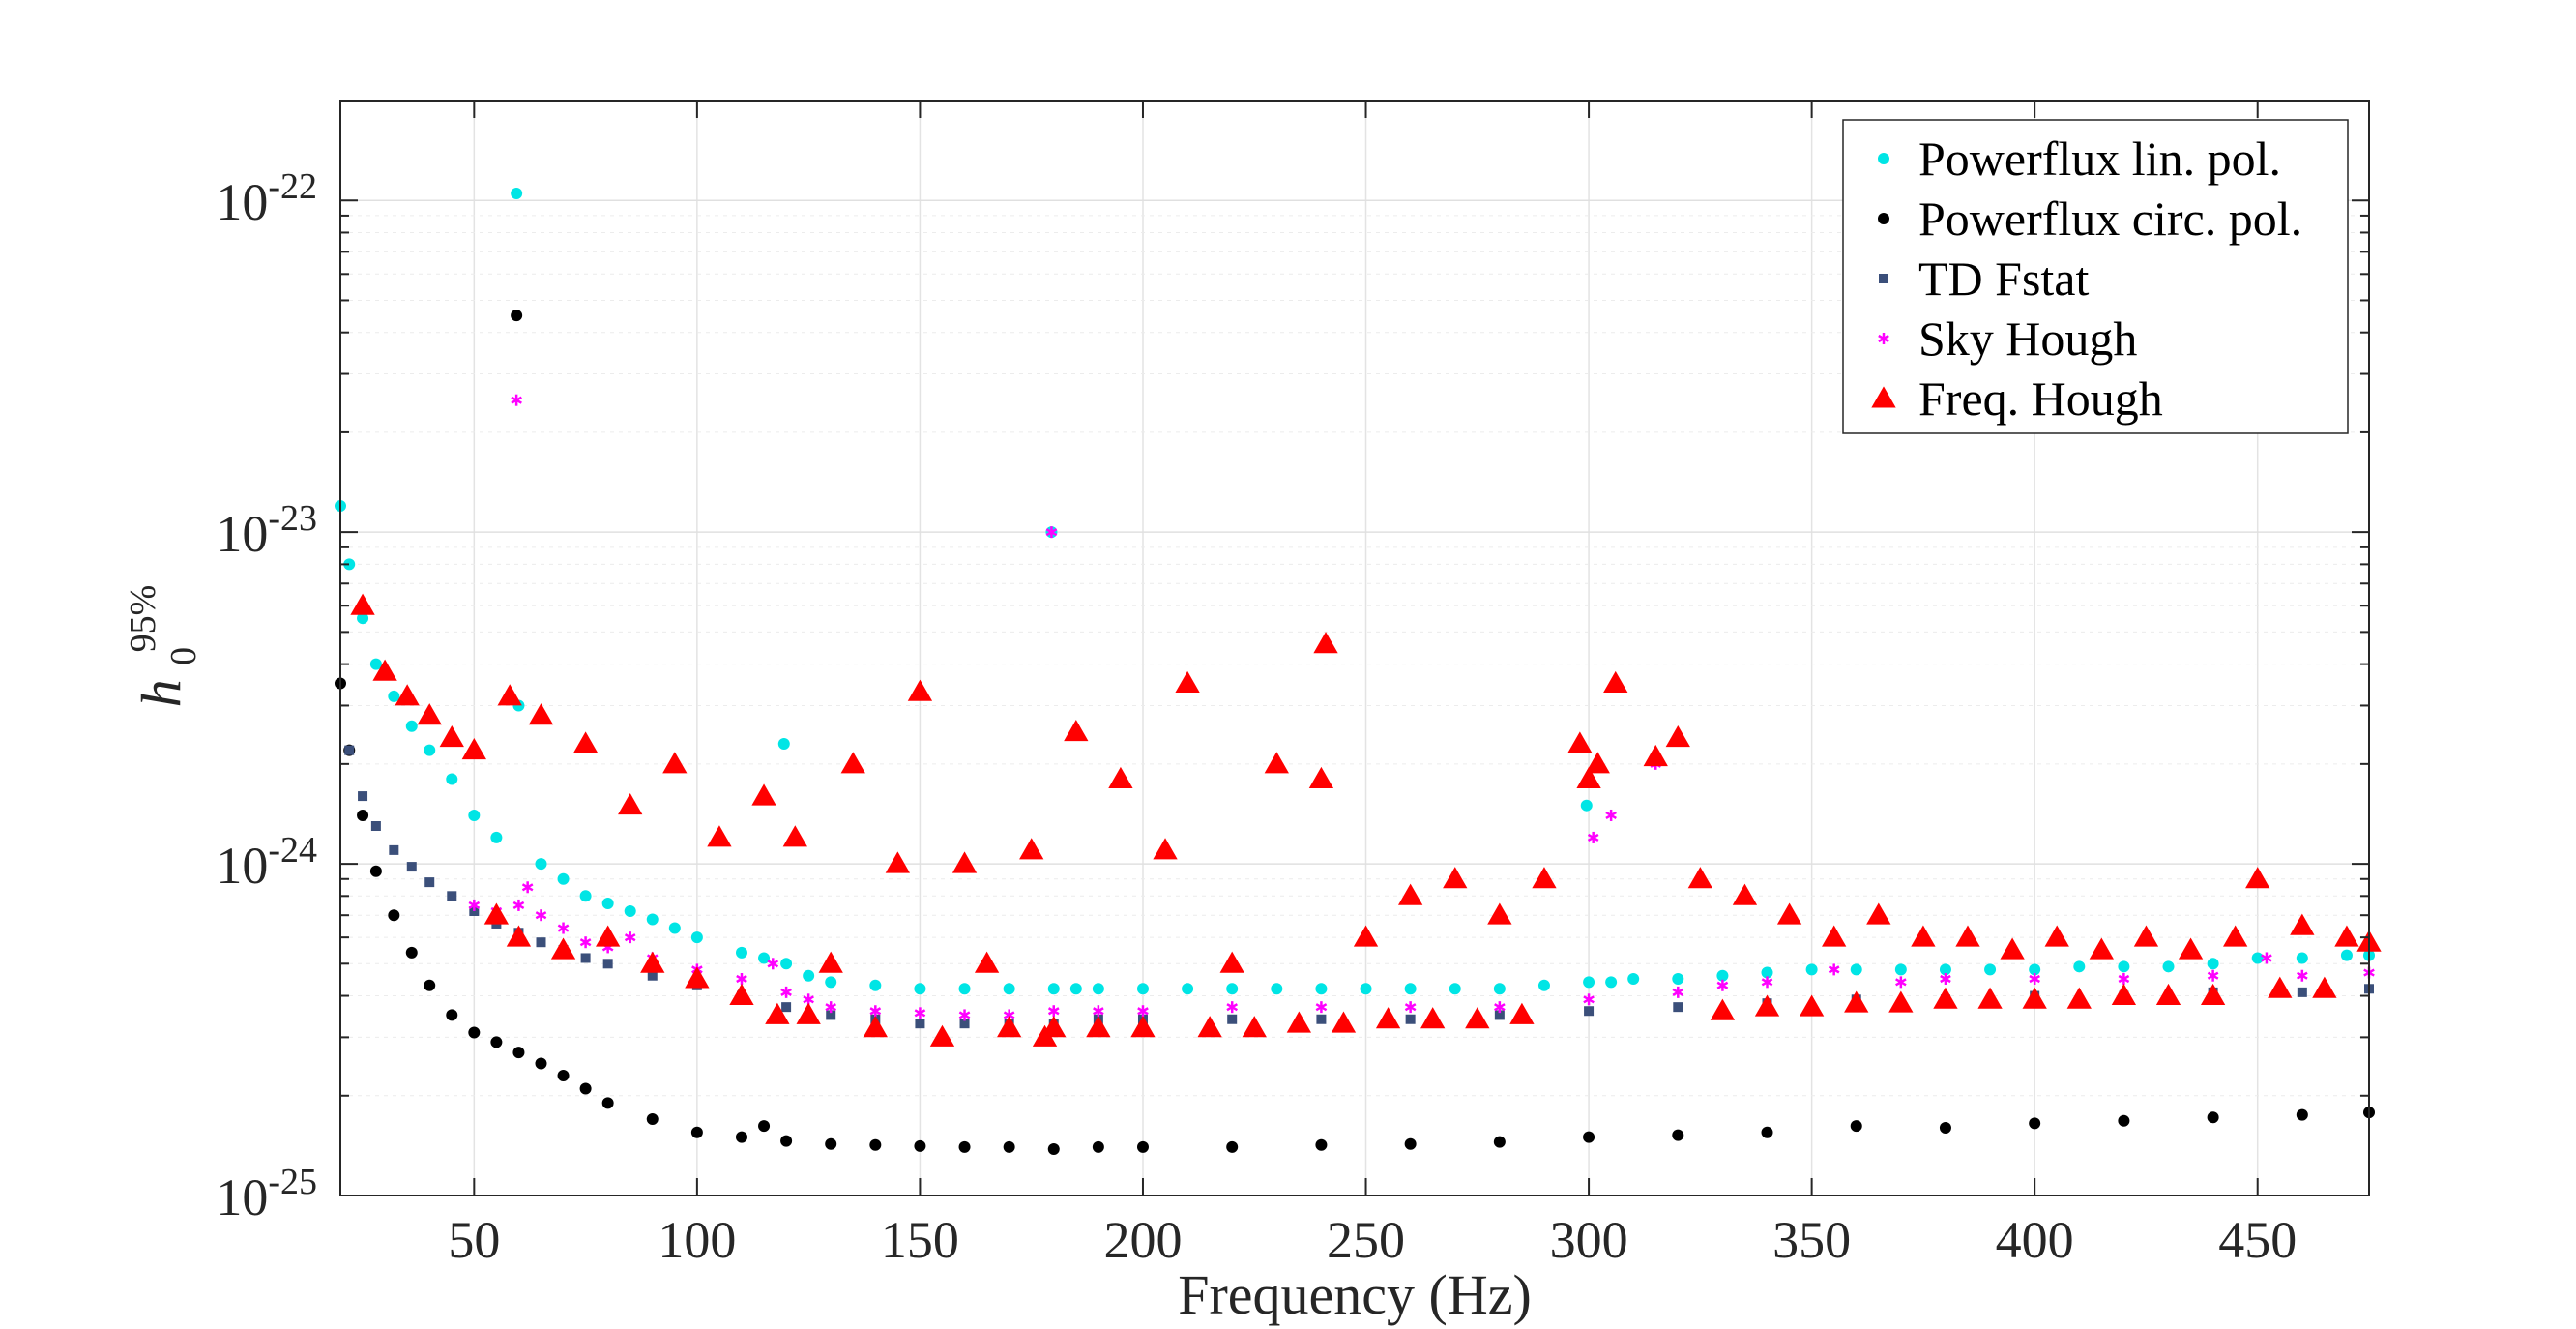  What do you see at coordinates (2090, 219) in the screenshot?
I see `legend-entry: Powerflux circ. pol.` at bounding box center [2090, 219].